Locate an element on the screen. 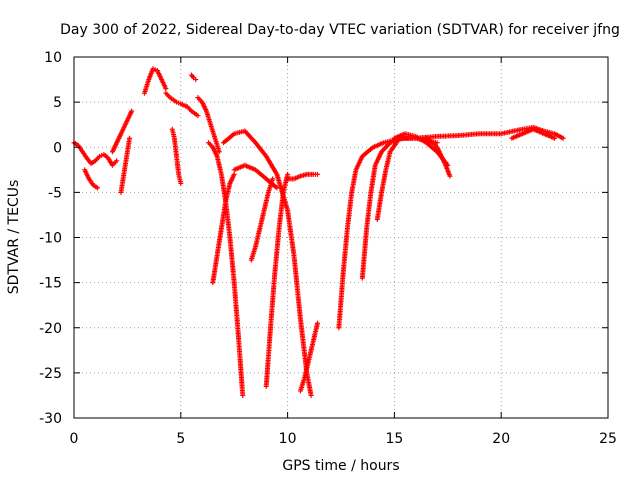 Image resolution: width=640 pixels, height=480 pixels. arc-07-point is located at coordinates (181, 183).